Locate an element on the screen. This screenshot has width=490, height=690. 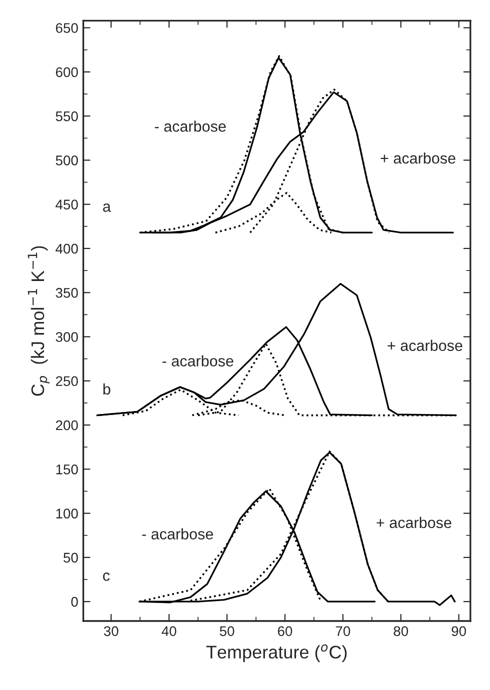
y-axis-title: C$_{p}$ (kJ mol$^{−1}$ K$^{−1}$) is located at coordinates (39, 321).